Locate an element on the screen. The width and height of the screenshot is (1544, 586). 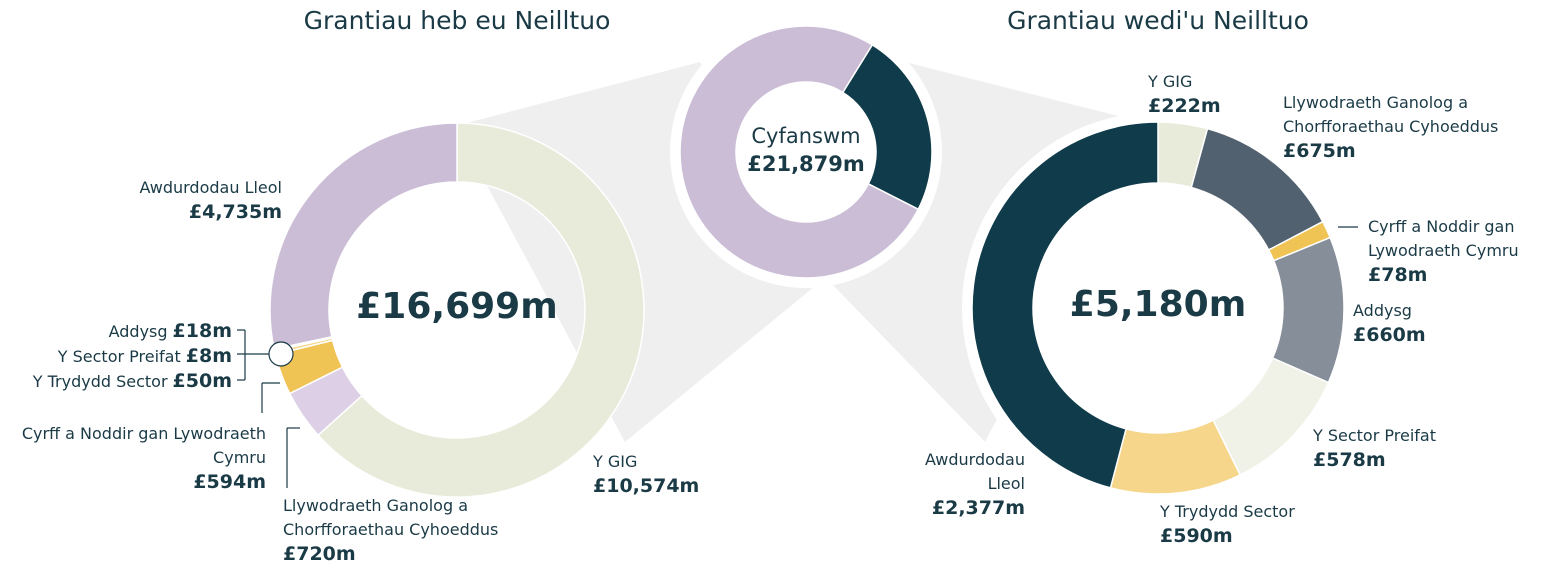
segment-value: £660m is located at coordinates (1389, 335).